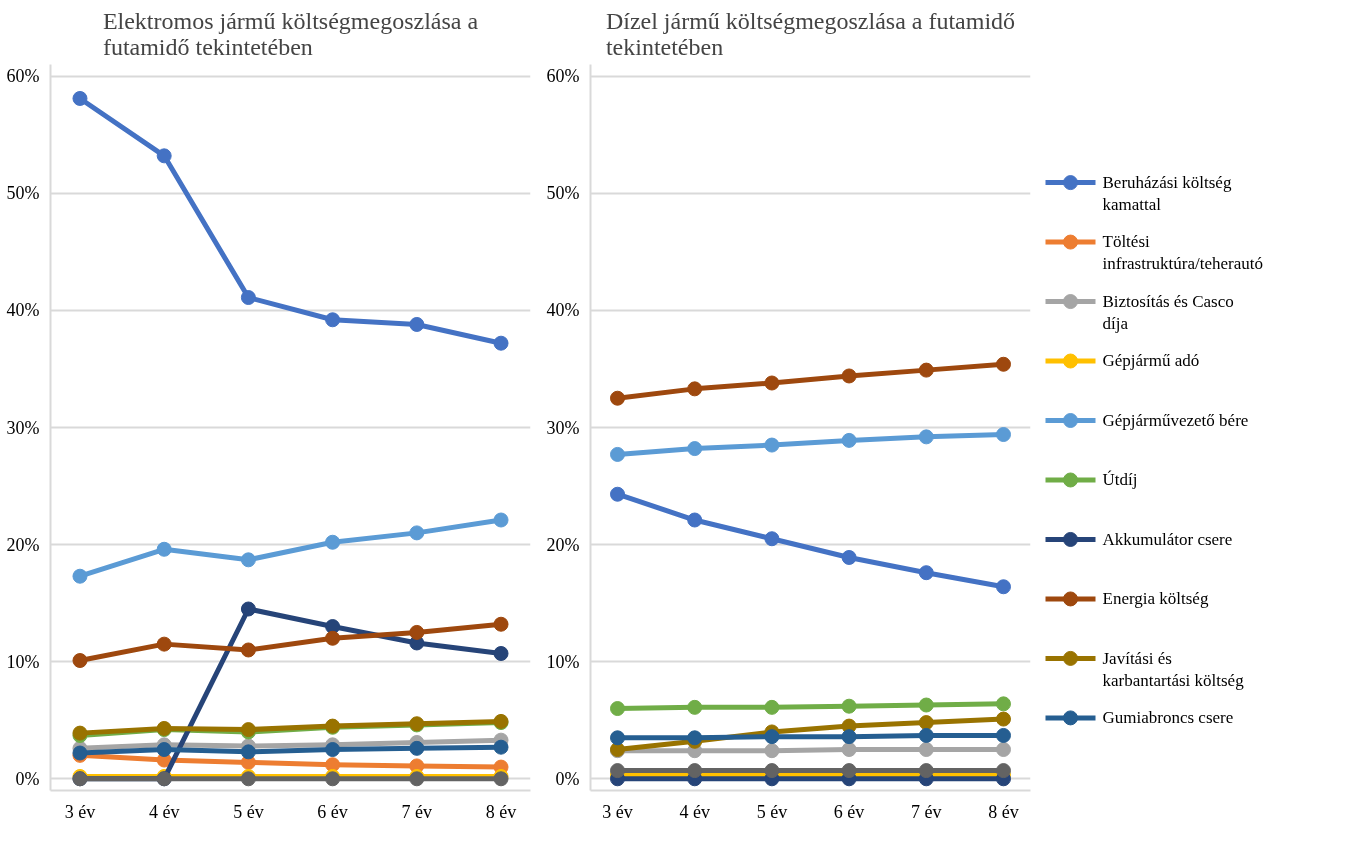 The width and height of the screenshot is (1368, 866). Describe the element at coordinates (1168, 312) in the screenshot. I see `legend-label: Biztosítás és Casco díja` at that location.